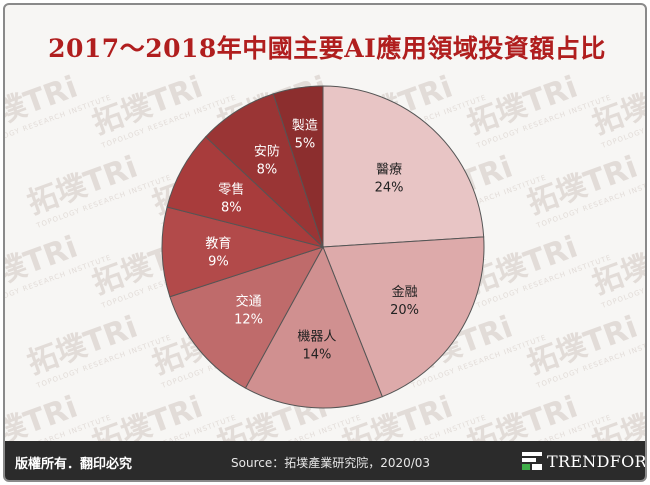 This screenshot has width=650, height=485. I want to click on slice-label-6: 安防, so click(267, 152).